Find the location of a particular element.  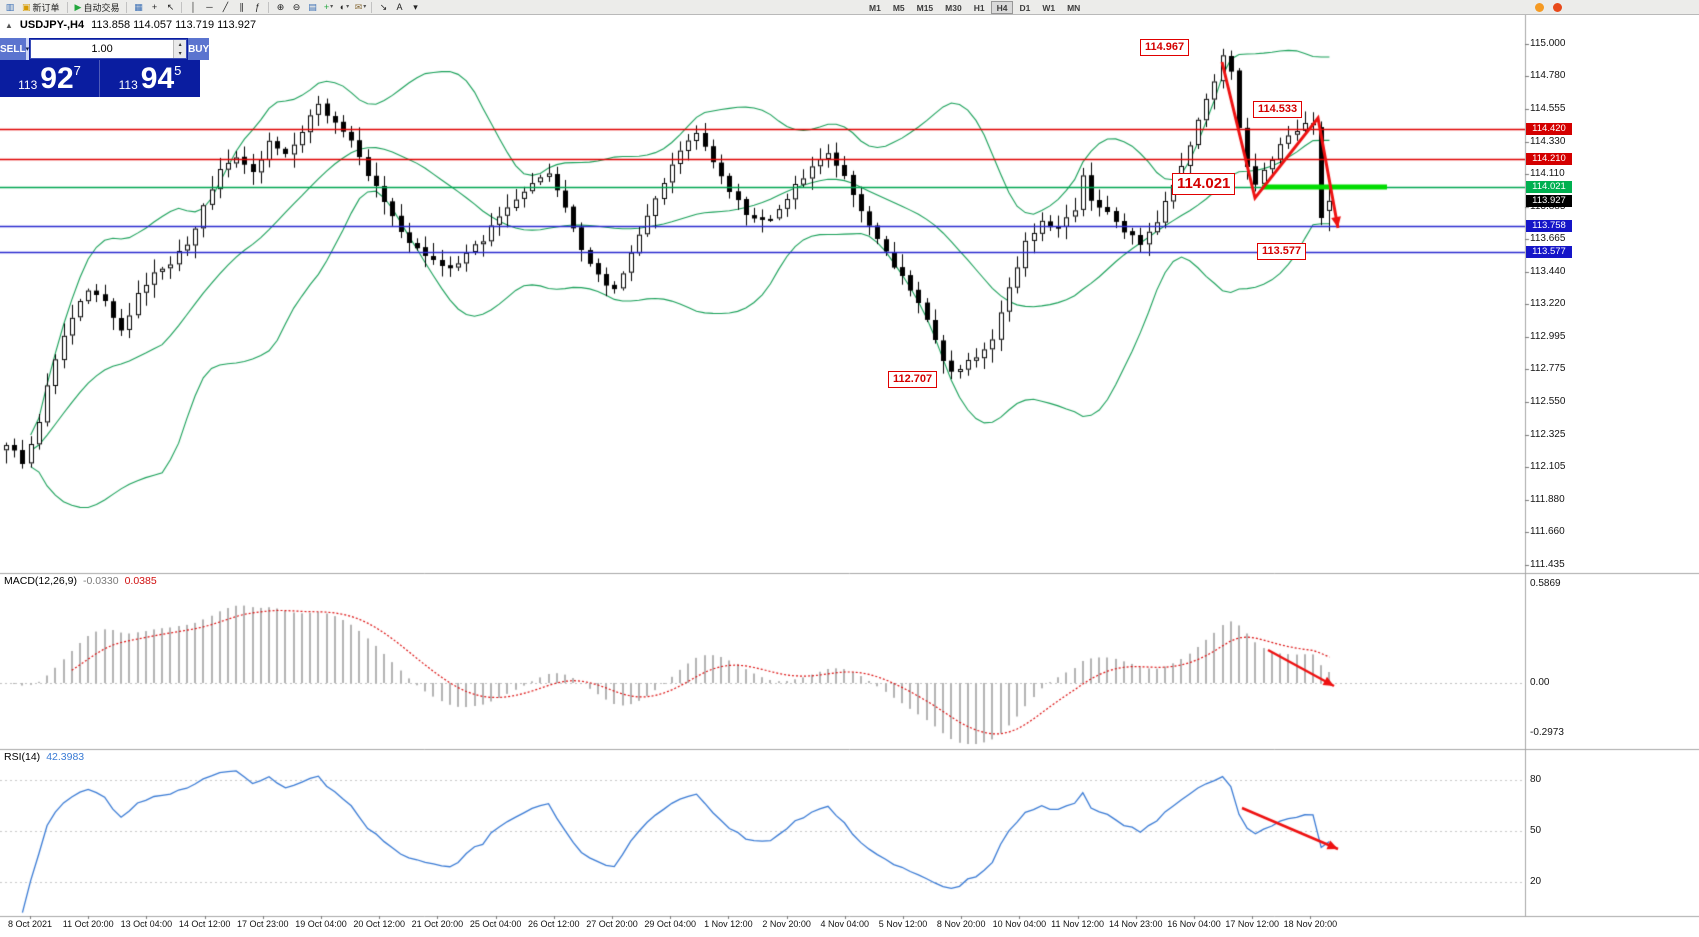

macd-axis-label: 0.00 is located at coordinates (1540, 682).